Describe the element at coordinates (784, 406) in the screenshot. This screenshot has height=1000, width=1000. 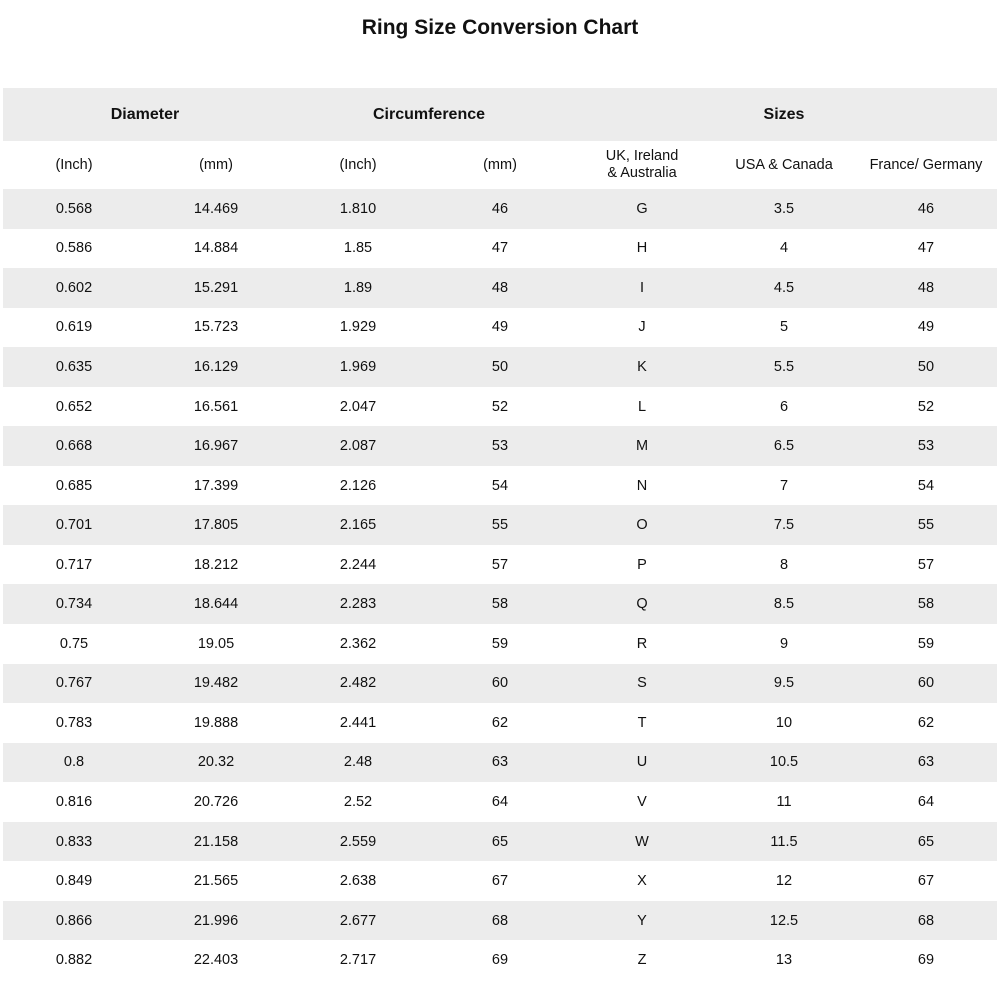
I see `cell-size-usa: 6` at that location.